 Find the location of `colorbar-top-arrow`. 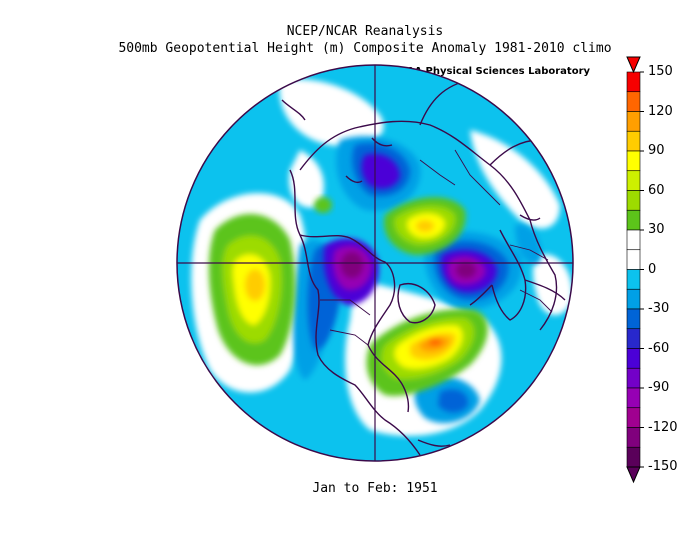

colorbar-top-arrow is located at coordinates (633, 65).